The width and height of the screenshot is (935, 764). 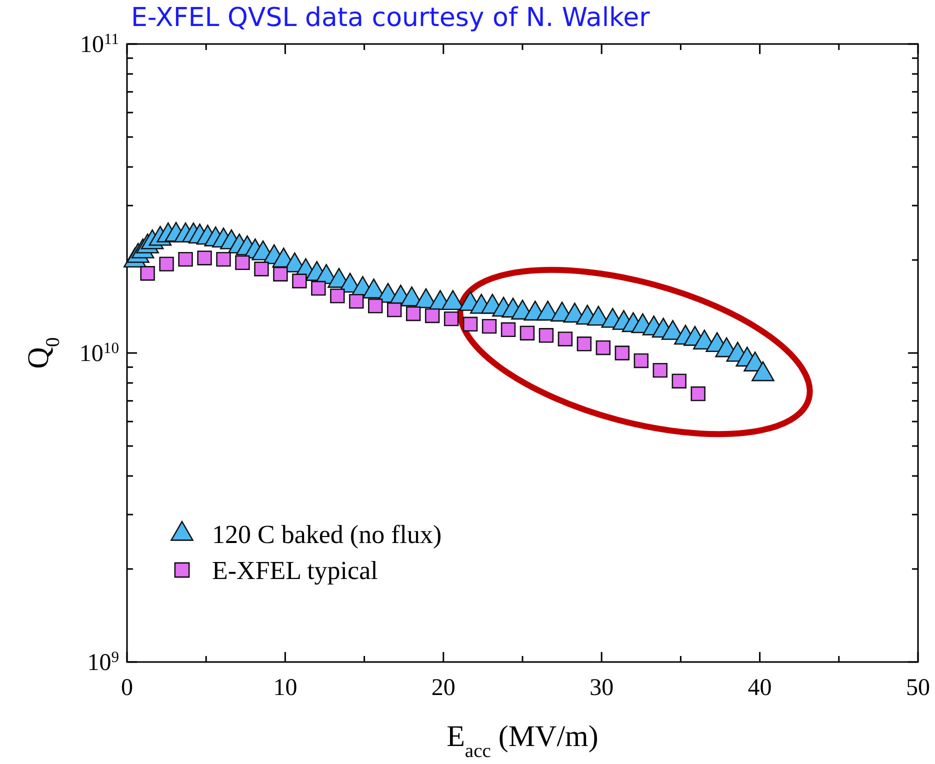 What do you see at coordinates (522, 741) in the screenshot?
I see `x-axis-title: E$_{acc}$ (MV/m)` at bounding box center [522, 741].